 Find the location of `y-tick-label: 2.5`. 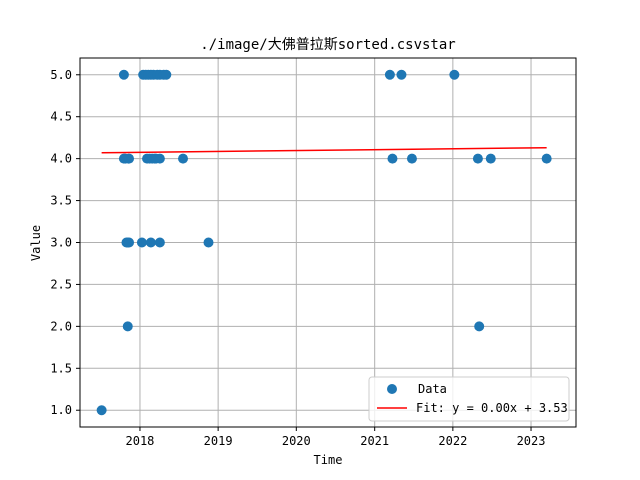

y-tick-label: 2.5 is located at coordinates (61, 284).